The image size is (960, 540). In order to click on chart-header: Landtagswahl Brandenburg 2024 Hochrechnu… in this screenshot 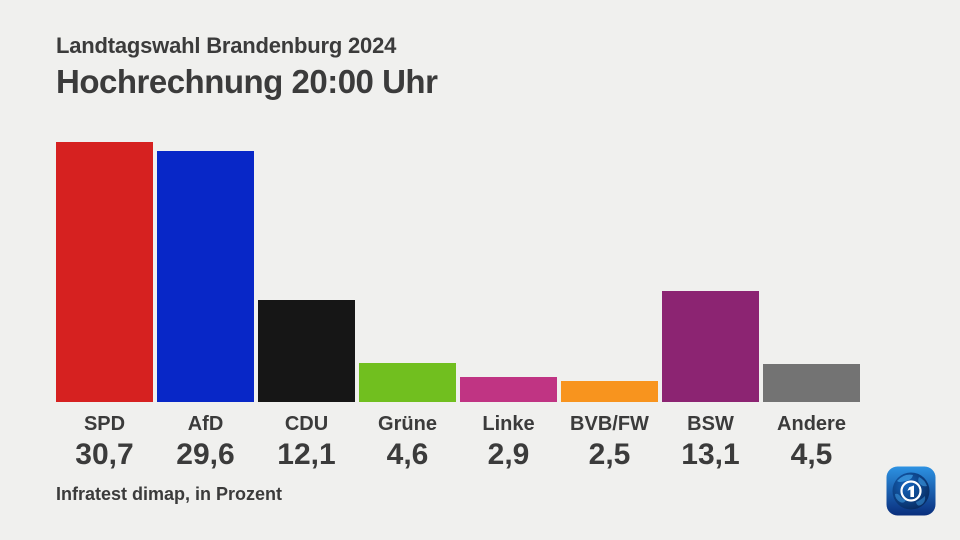, I will do `click(247, 67)`.